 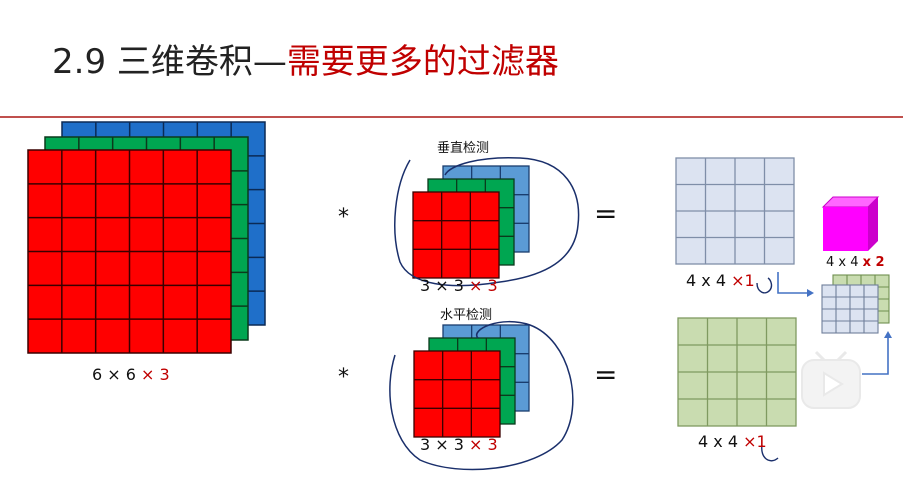 I want to click on input-dimension-label: 6 × 6 × 3, so click(x=131, y=374).